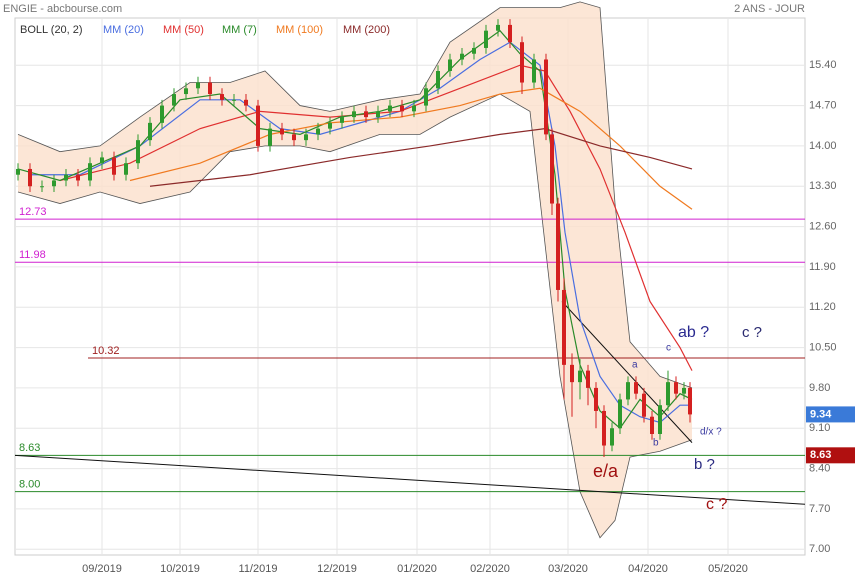  What do you see at coordinates (819, 549) in the screenshot?
I see `y-tick-label: 7.00` at bounding box center [819, 549].